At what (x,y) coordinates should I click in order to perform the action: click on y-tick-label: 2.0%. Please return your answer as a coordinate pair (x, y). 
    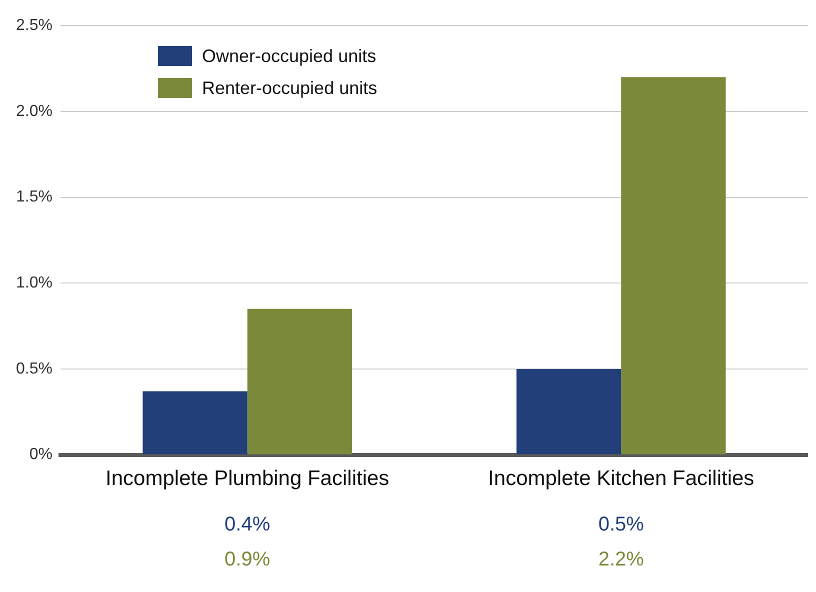
    Looking at the image, I should click on (34, 111).